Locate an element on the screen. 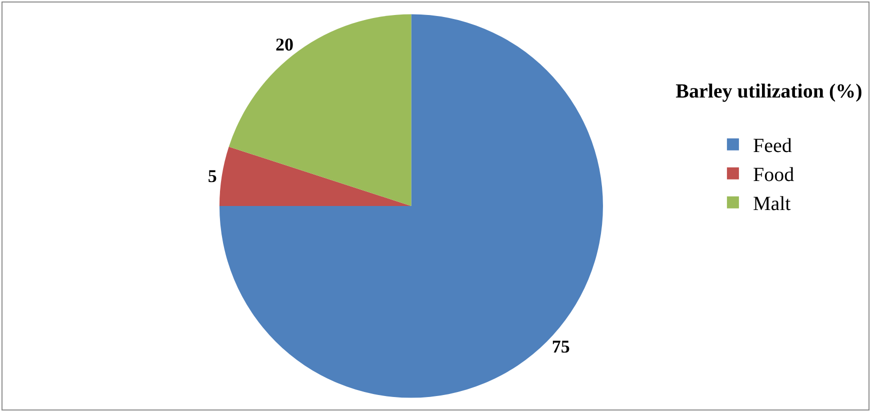 Image resolution: width=871 pixels, height=412 pixels. legend-label: Food is located at coordinates (773, 175).